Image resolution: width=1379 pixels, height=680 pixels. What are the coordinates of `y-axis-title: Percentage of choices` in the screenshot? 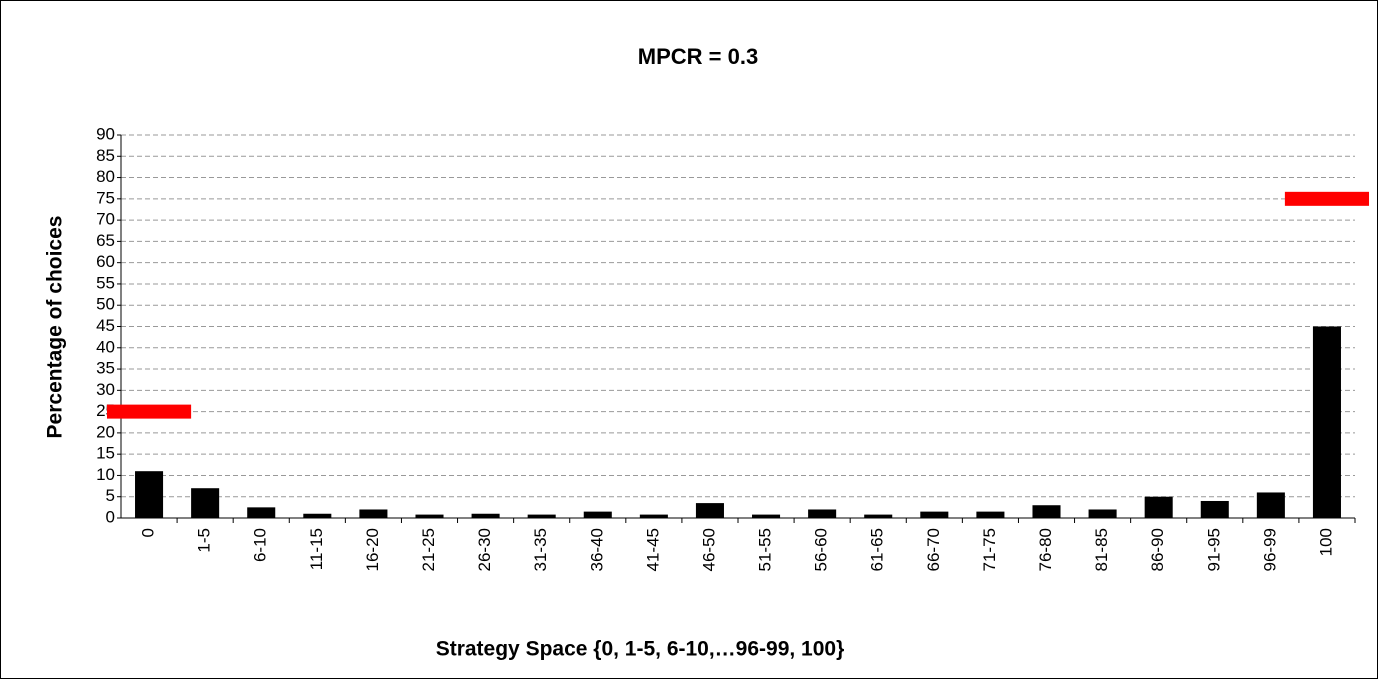 It's located at (55, 327).